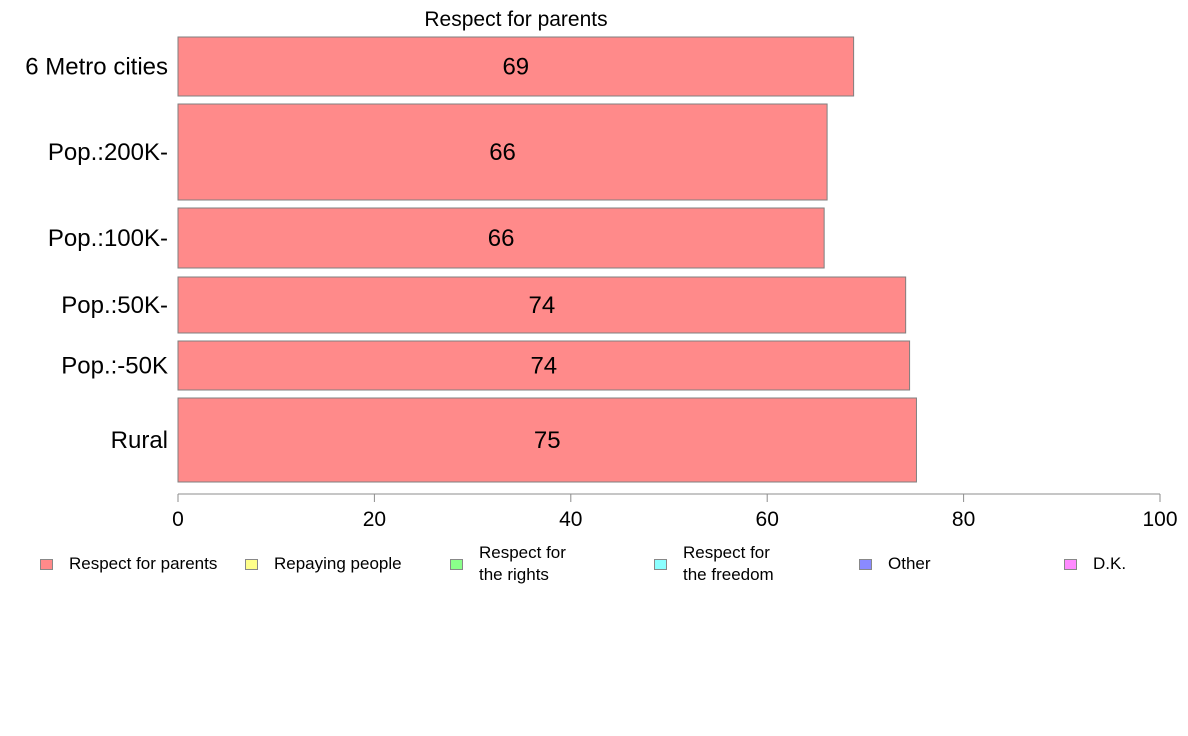  Describe the element at coordinates (108, 152) in the screenshot. I see `category-label: Pop.:200K-` at that location.